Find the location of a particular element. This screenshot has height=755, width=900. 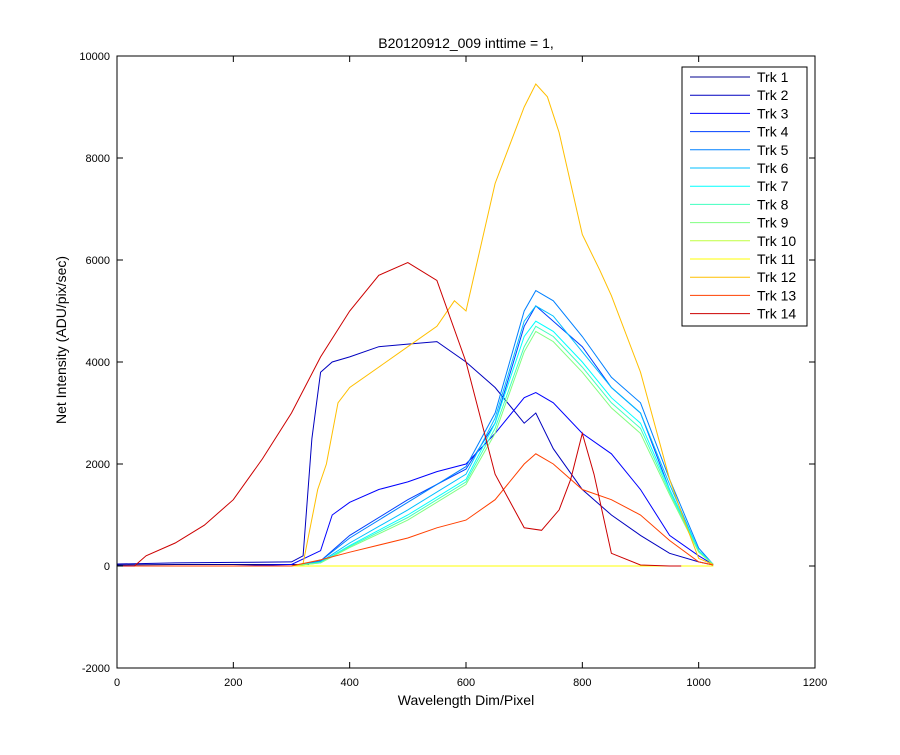

x-tick-label: 600 is located at coordinates (466, 683).